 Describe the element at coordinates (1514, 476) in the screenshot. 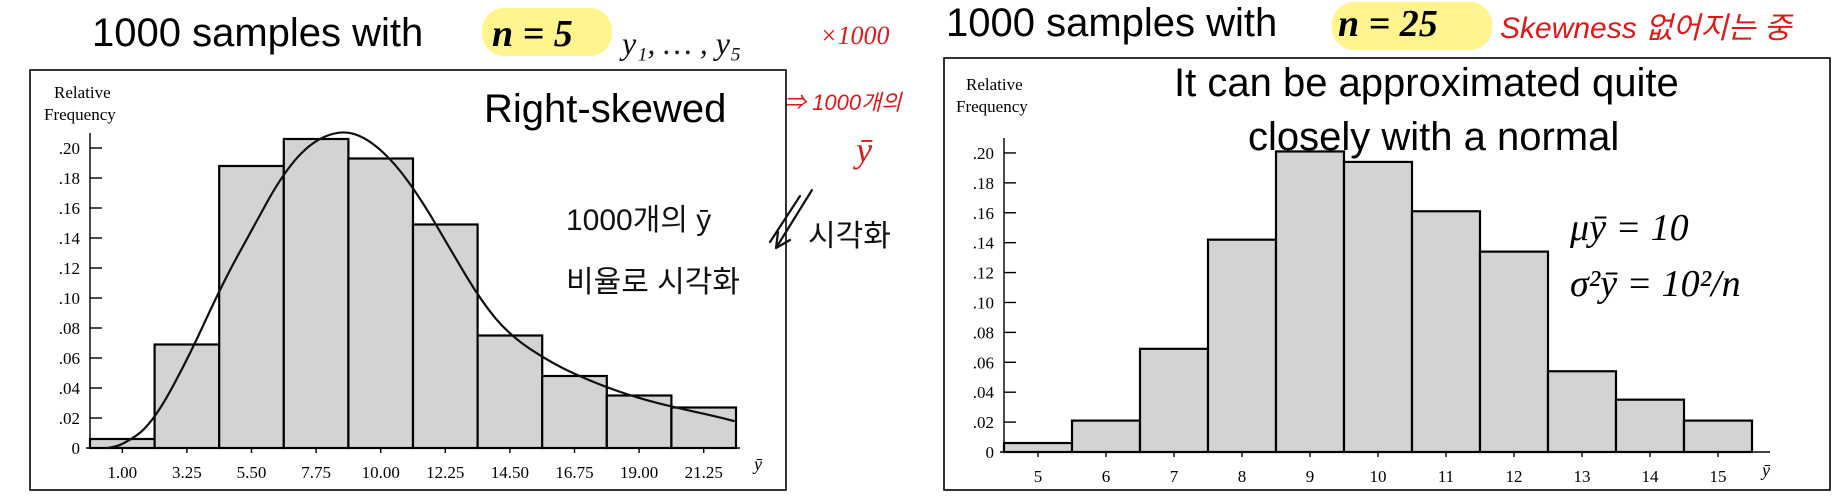

I see `x-tick-label: 12` at that location.